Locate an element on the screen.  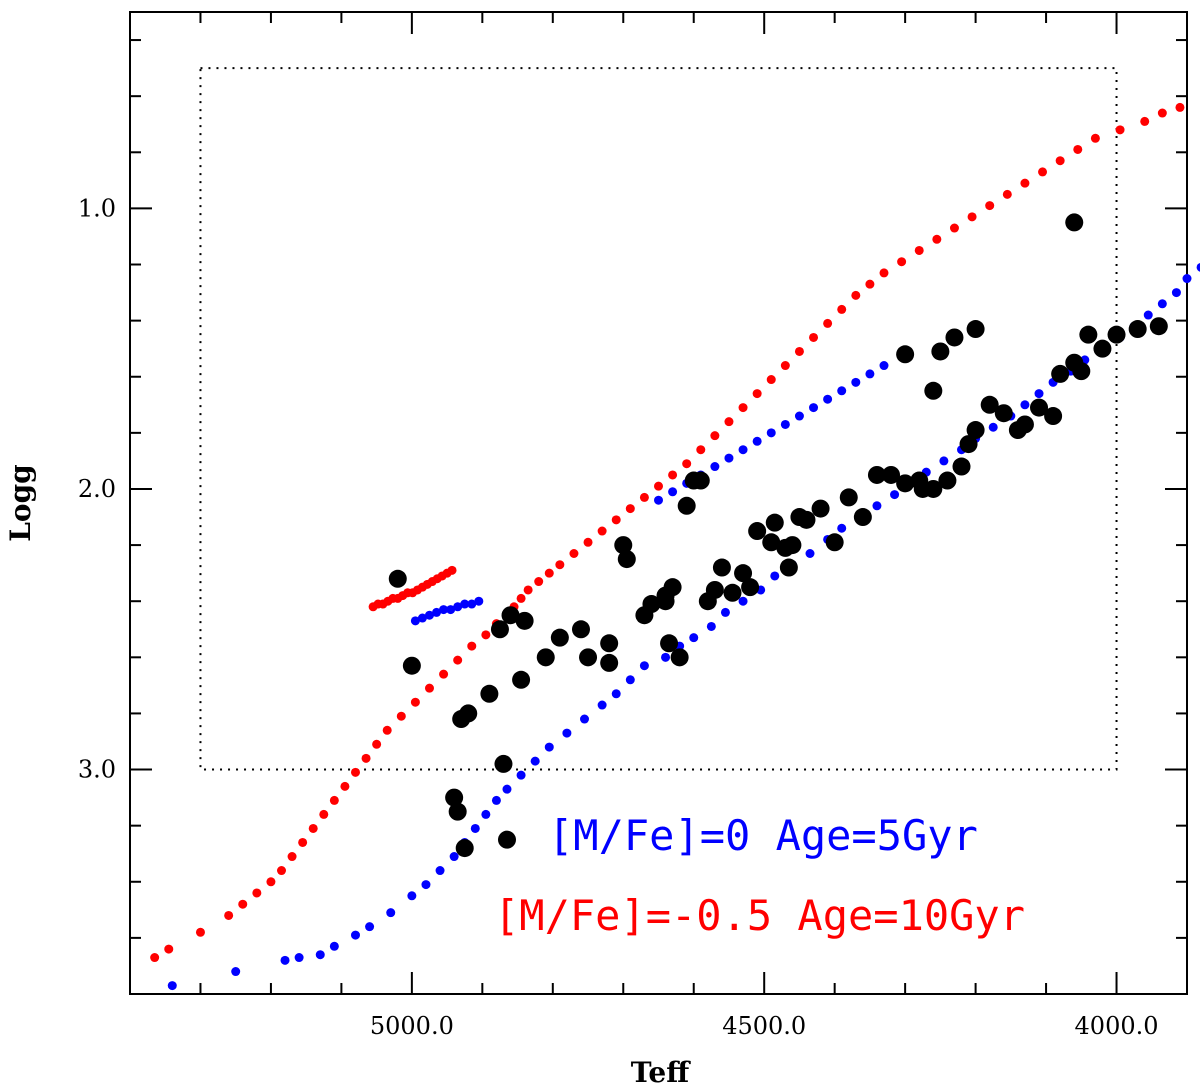
y-tick-label: 1.0 is located at coordinates (97, 208).